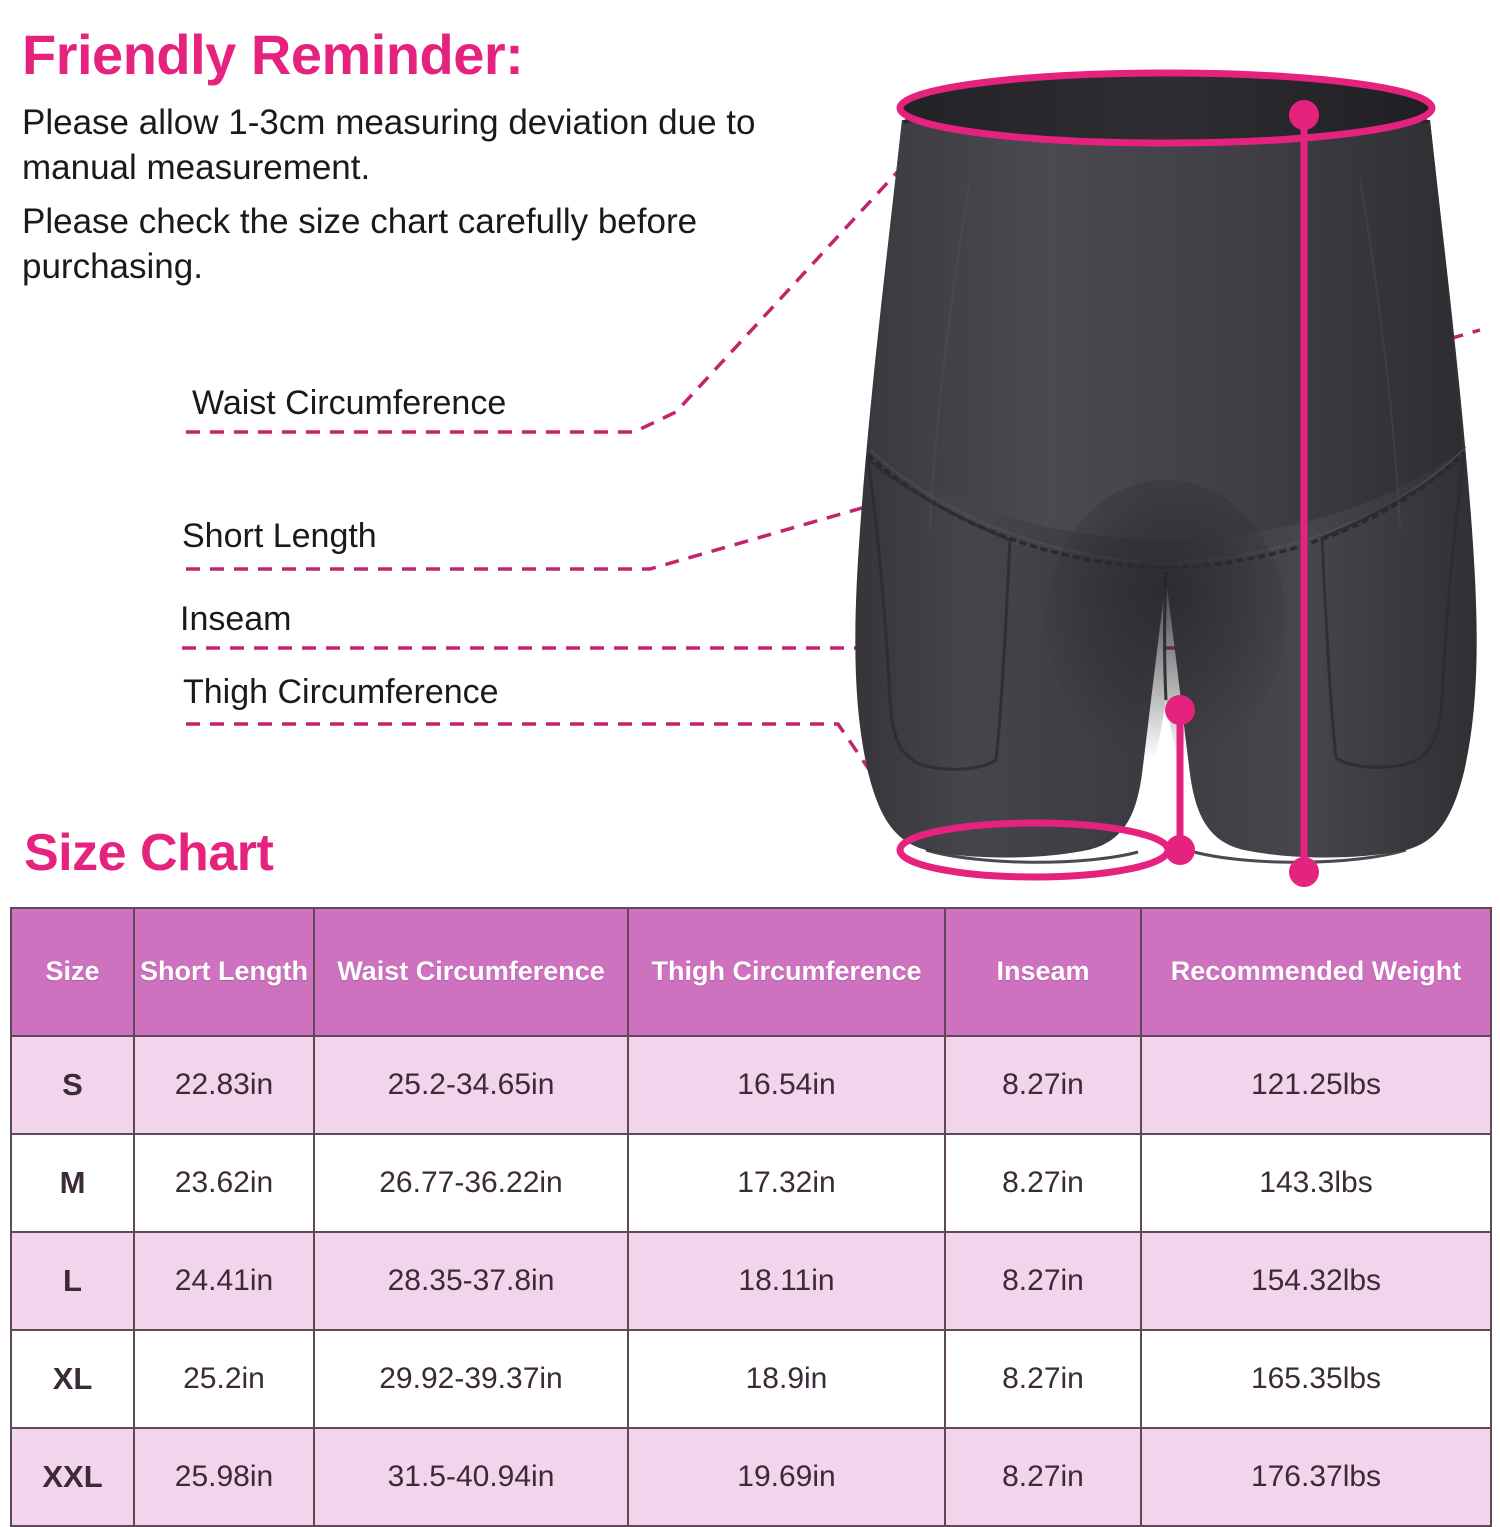  Describe the element at coordinates (341, 692) in the screenshot. I see `measurement-label-thigh-circumference: Thigh Circumference` at that location.